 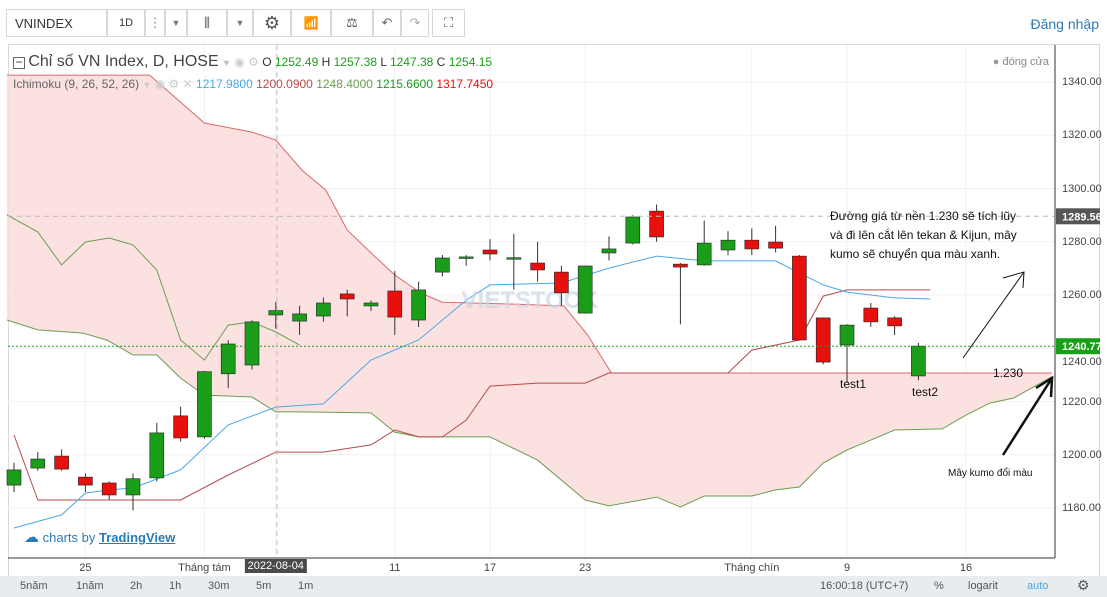 I want to click on annotation-line: kumo sẽ chuyển qua màu xanh., so click(x=915, y=254).